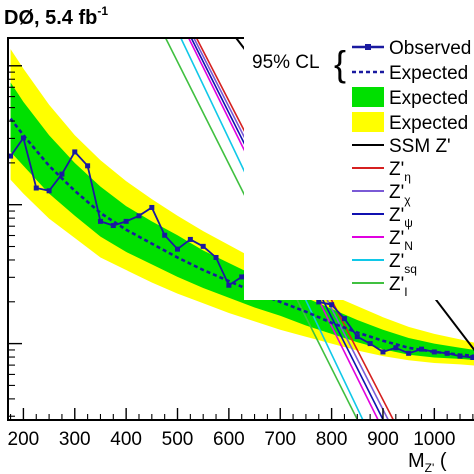 The image size is (474, 474). Describe the element at coordinates (332, 439) in the screenshot. I see `x-tick-label-6: 800` at that location.